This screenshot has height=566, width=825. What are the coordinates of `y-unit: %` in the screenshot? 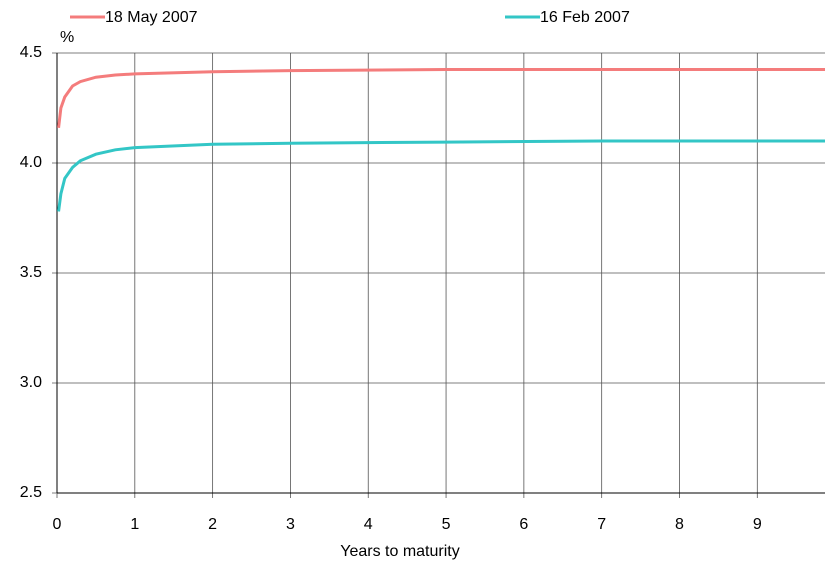 It's located at (67, 37).